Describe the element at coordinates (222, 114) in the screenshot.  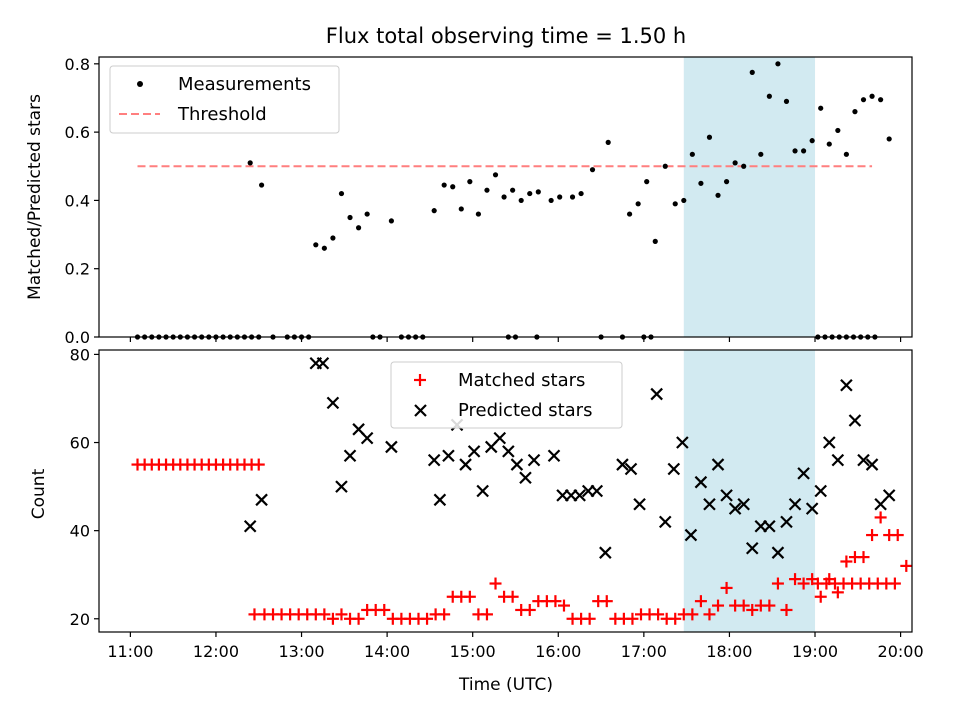
I see `legend-threshold-label: Threshold` at that location.